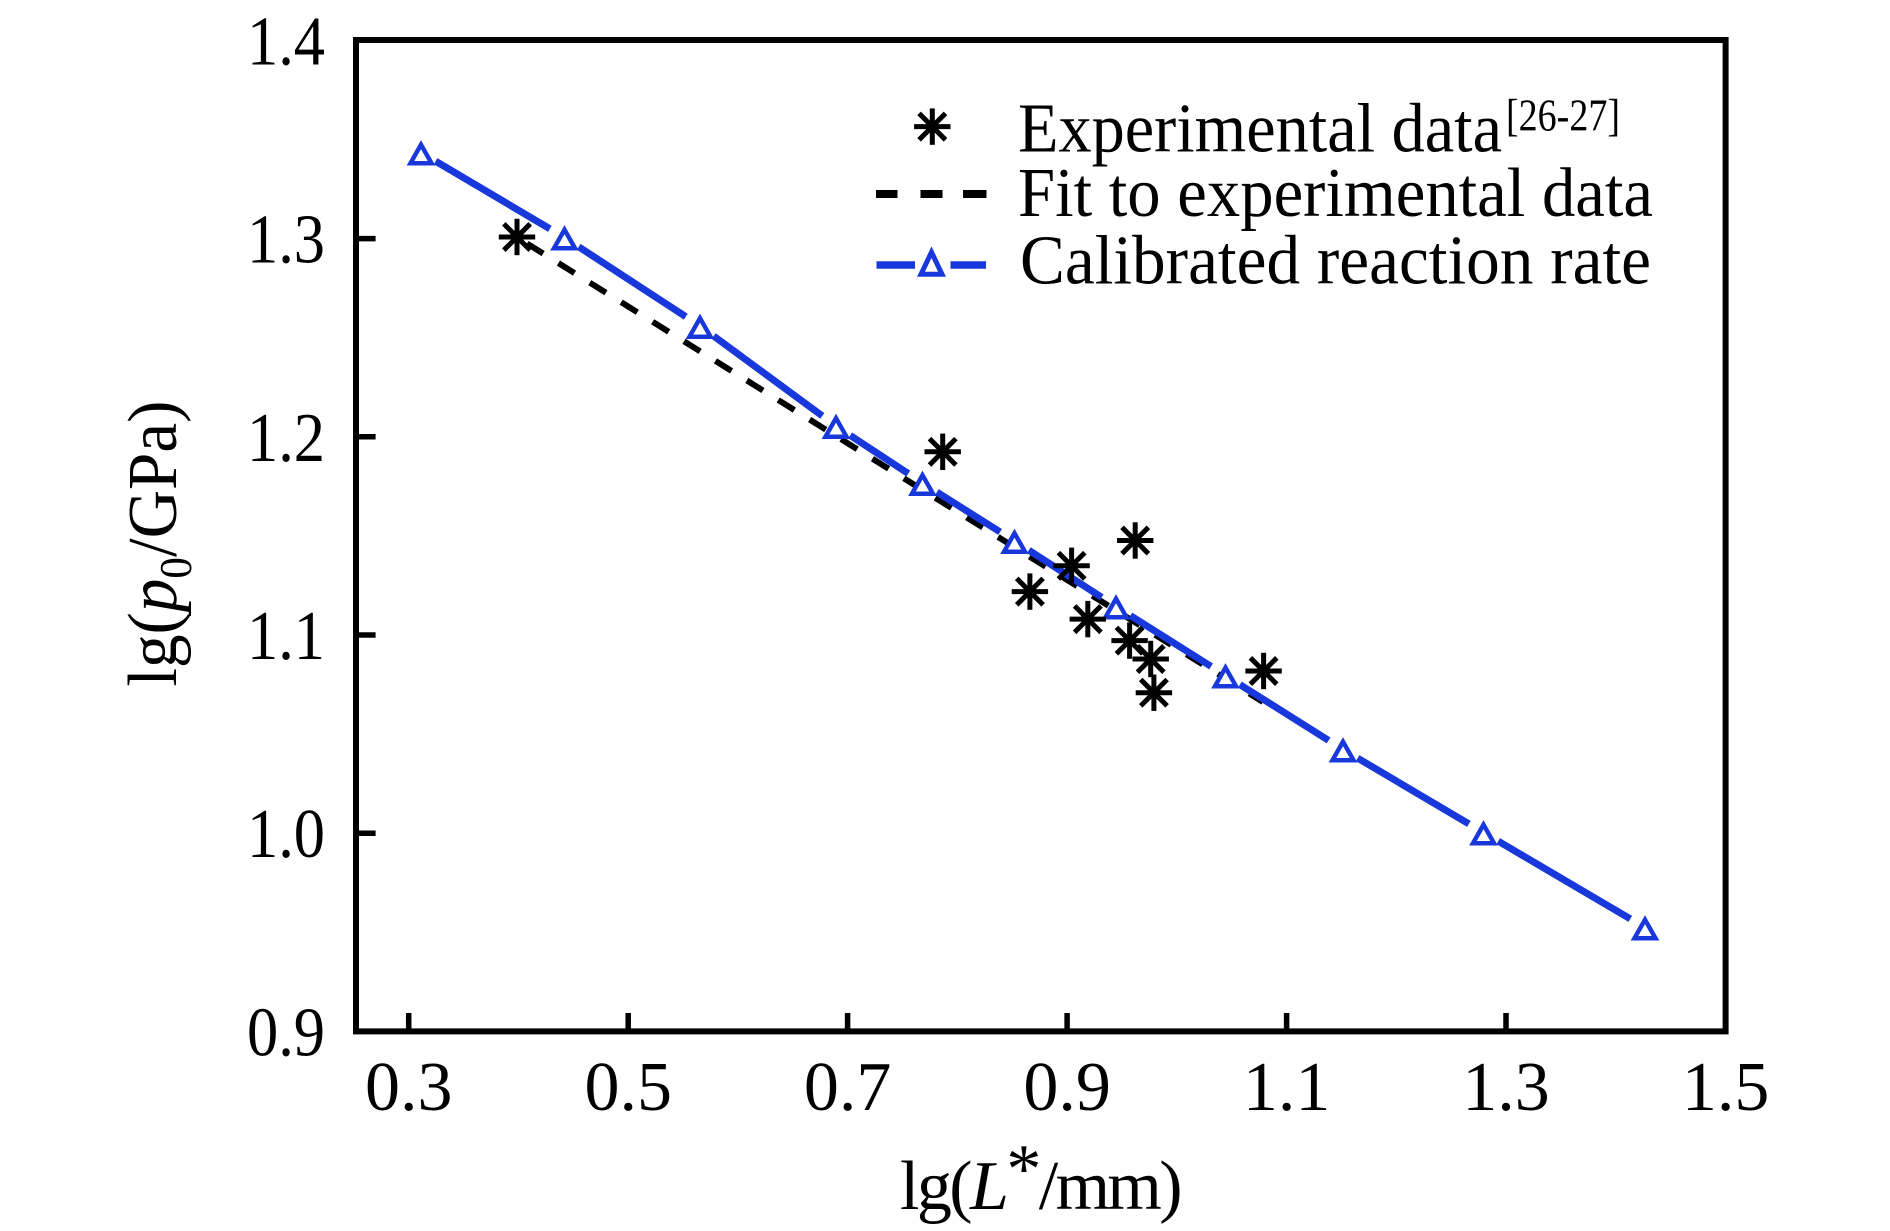 The width and height of the screenshot is (1890, 1231). What do you see at coordinates (1319, 128) in the screenshot?
I see `svg-text: Experimental data[26-27]` at bounding box center [1319, 128].